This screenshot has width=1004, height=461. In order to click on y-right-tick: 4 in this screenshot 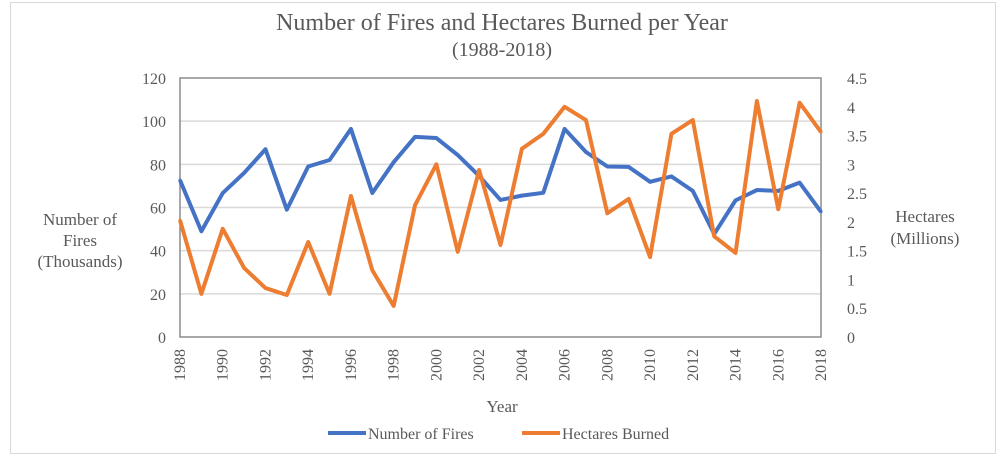, I will do `click(851, 108)`.